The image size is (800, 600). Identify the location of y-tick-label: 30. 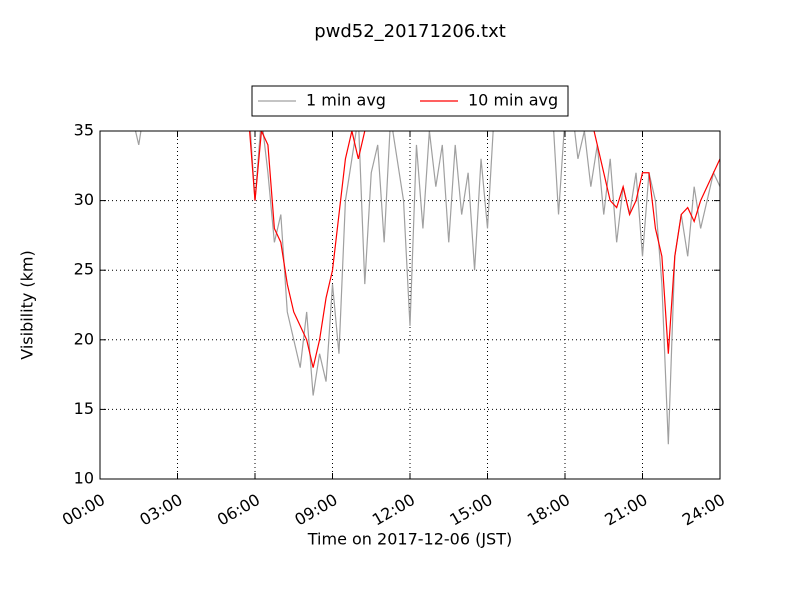
(84, 199).